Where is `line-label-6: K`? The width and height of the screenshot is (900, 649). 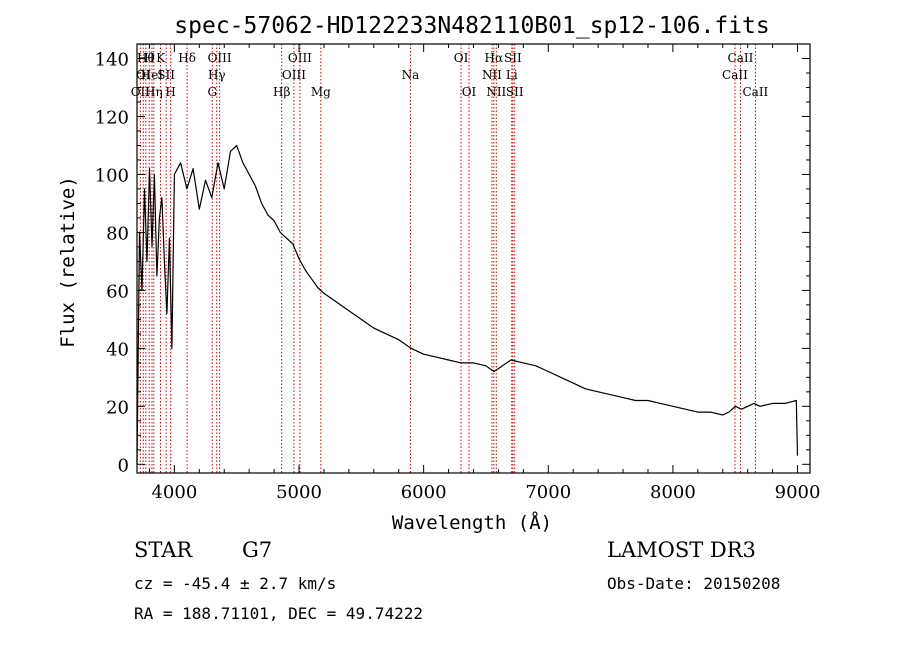 line-label-6: K is located at coordinates (161, 58).